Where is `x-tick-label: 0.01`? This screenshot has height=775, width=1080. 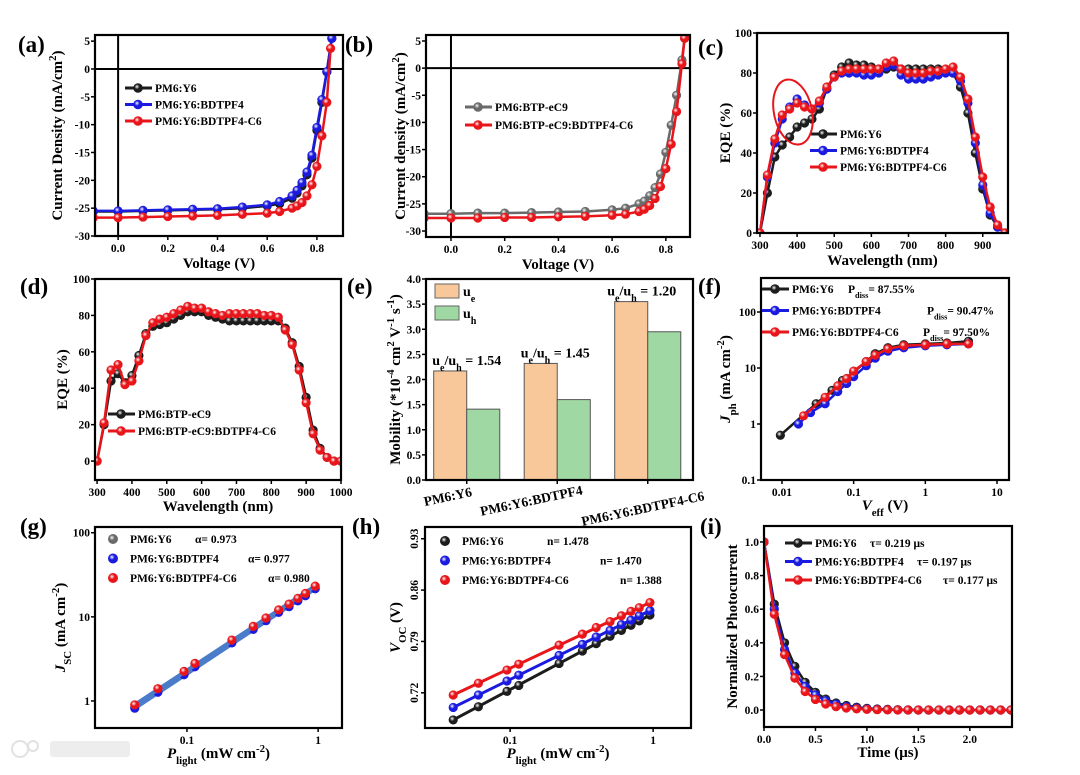
x-tick-label: 0.01 is located at coordinates (782, 493).